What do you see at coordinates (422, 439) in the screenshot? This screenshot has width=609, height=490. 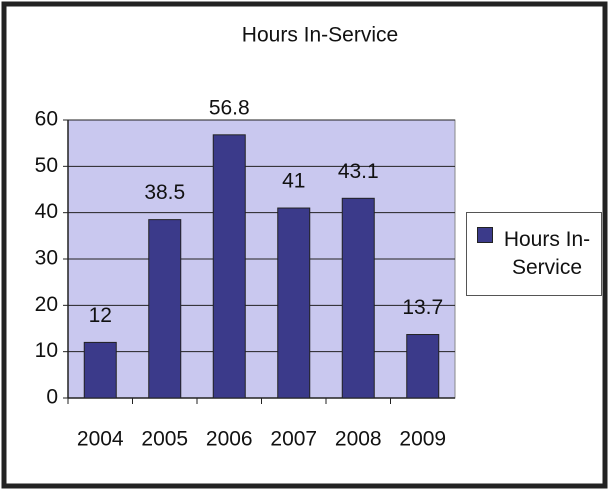 I see `x-tick-label: 2009` at bounding box center [422, 439].